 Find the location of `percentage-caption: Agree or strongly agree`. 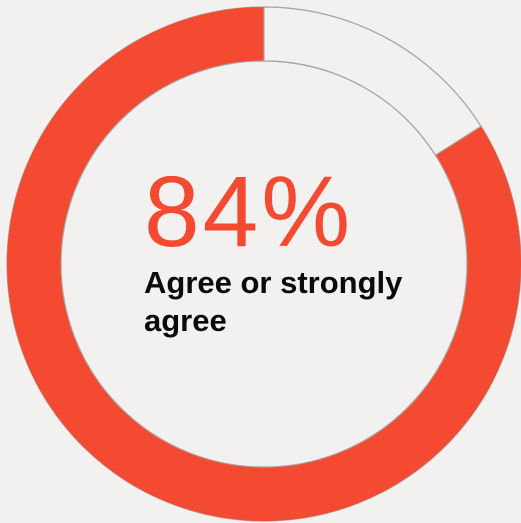

percentage-caption: Agree or strongly agree is located at coordinates (273, 301).